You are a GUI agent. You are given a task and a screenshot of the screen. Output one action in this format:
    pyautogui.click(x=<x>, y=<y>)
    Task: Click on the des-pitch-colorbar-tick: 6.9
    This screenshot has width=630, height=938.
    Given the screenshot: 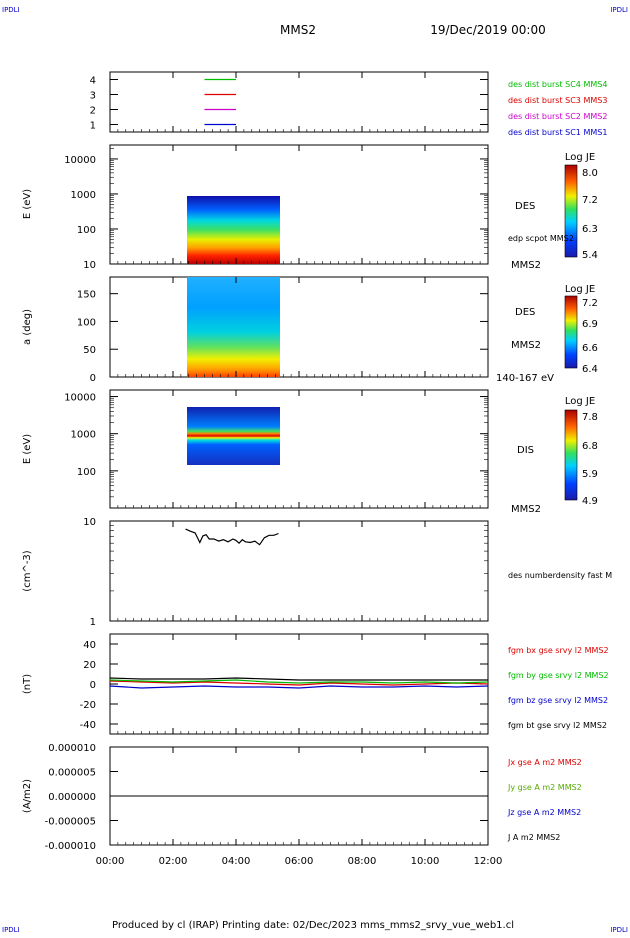 What is the action you would take?
    pyautogui.click(x=590, y=324)
    